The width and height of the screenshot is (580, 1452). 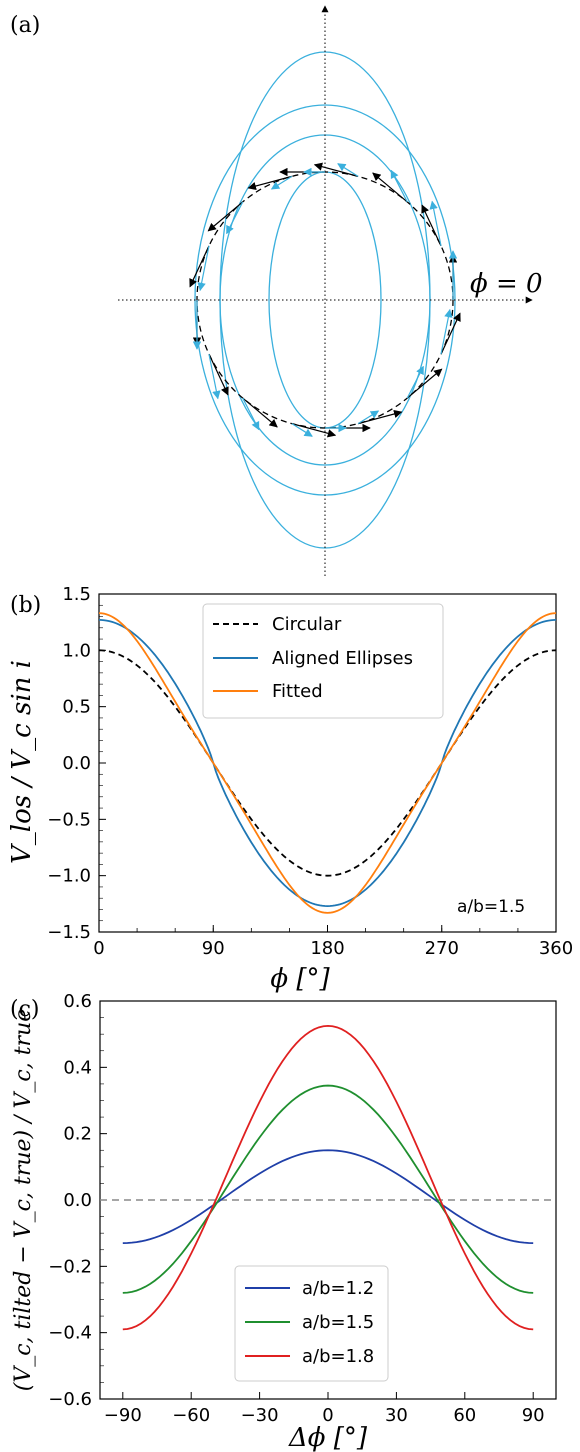 What do you see at coordinates (70, 1266) in the screenshot?
I see `y-tick-label: −0.2` at bounding box center [70, 1266].